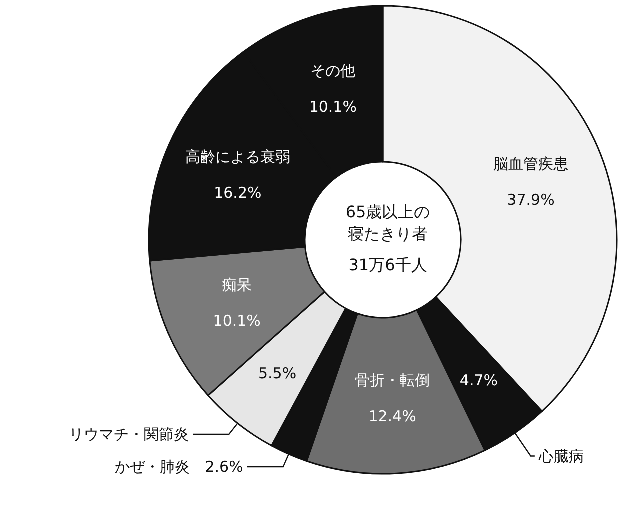 The height and width of the screenshot is (505, 618). What do you see at coordinates (561, 456) in the screenshot?
I see `slice-label: 心臓病` at bounding box center [561, 456].